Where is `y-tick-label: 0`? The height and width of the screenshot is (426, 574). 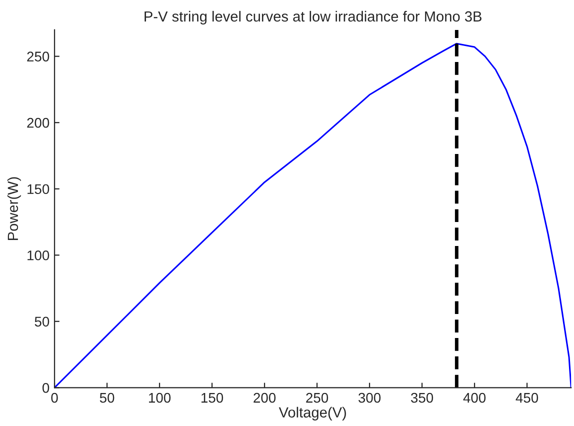 y-tick-label: 0 is located at coordinates (46, 387).